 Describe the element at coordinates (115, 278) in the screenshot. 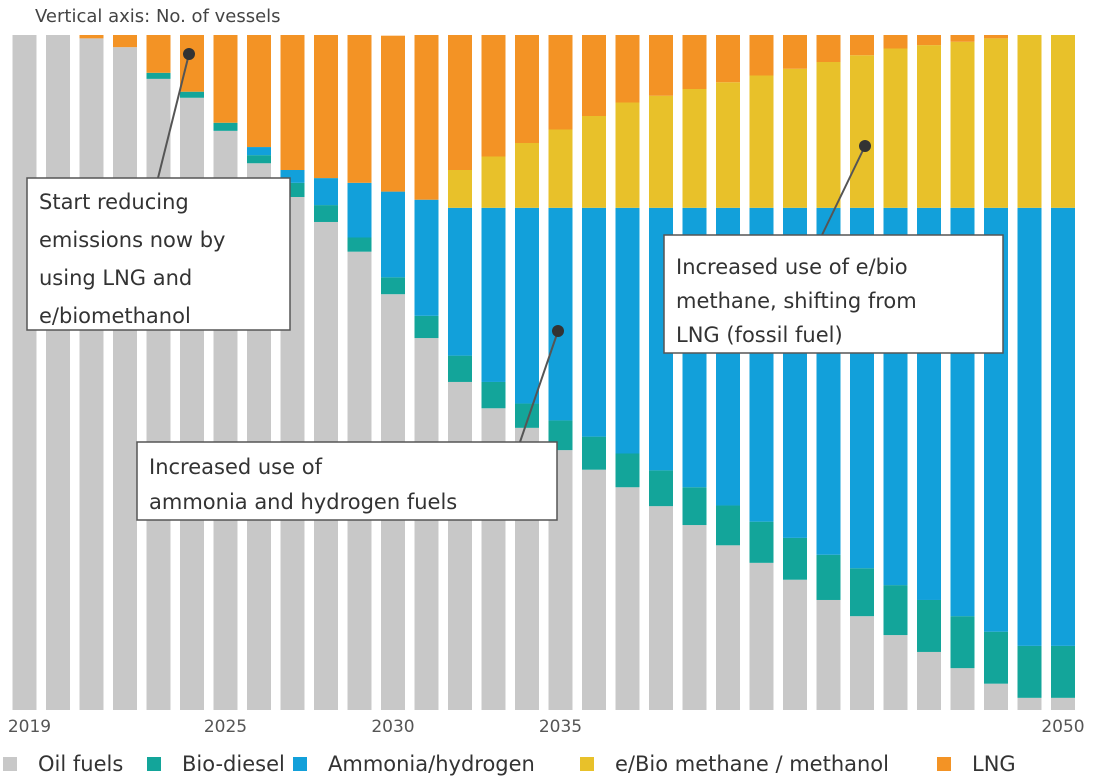

I see `annotation-text: using LNG and` at that location.